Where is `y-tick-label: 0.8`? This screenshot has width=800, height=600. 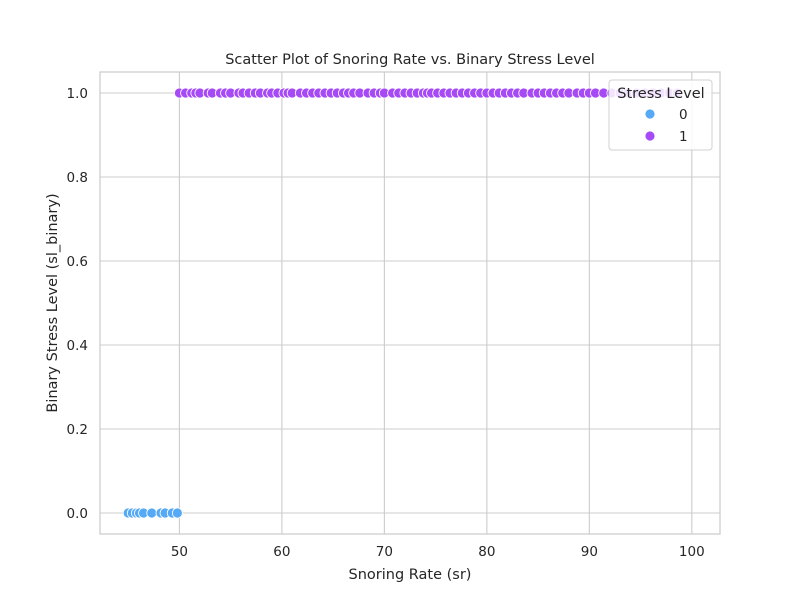 y-tick-label: 0.8 is located at coordinates (77, 178).